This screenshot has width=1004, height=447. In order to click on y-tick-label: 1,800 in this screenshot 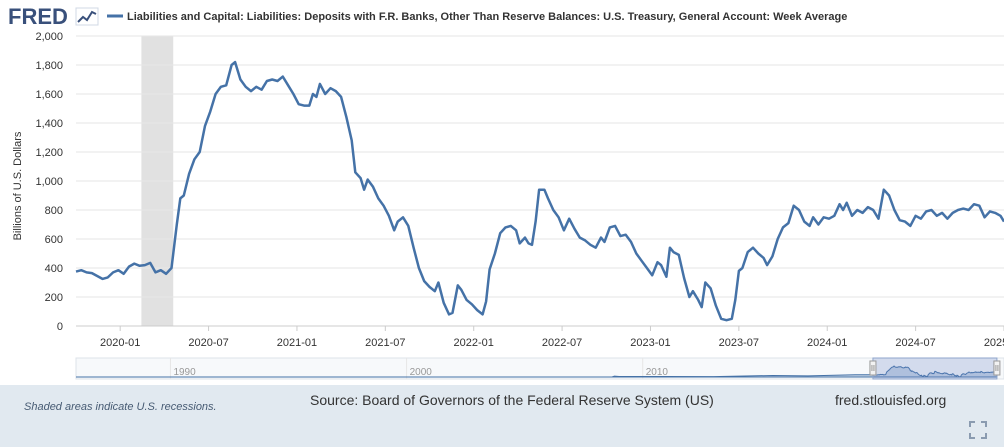, I will do `click(49, 66)`.